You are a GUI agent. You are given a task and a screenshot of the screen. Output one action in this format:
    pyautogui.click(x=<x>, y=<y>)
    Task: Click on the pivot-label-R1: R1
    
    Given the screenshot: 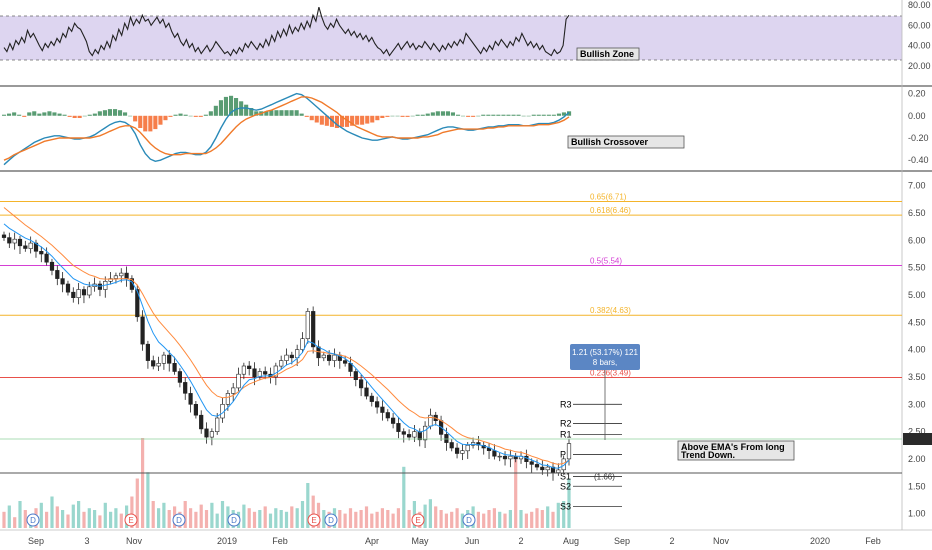 What is the action you would take?
    pyautogui.click(x=566, y=434)
    